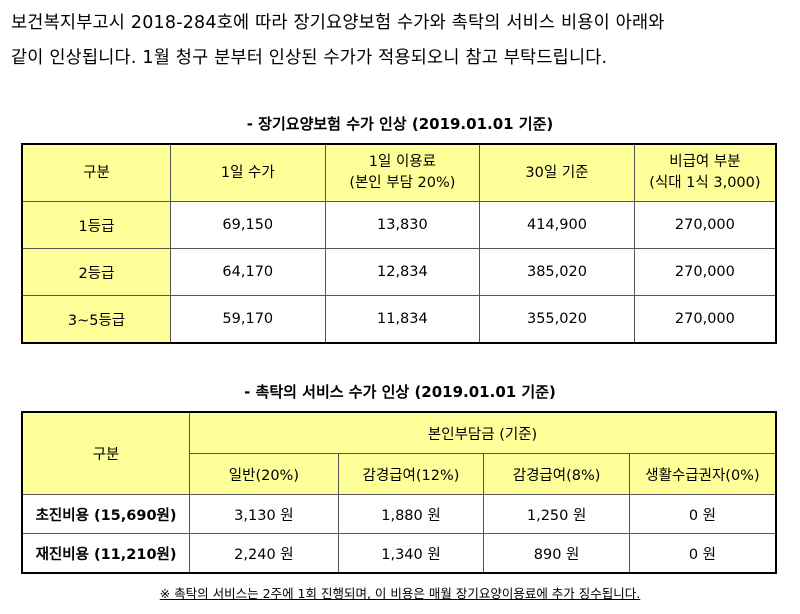 The image size is (800, 614). Describe the element at coordinates (248, 172) in the screenshot. I see `header-daily-fee: 1일 수가` at that location.